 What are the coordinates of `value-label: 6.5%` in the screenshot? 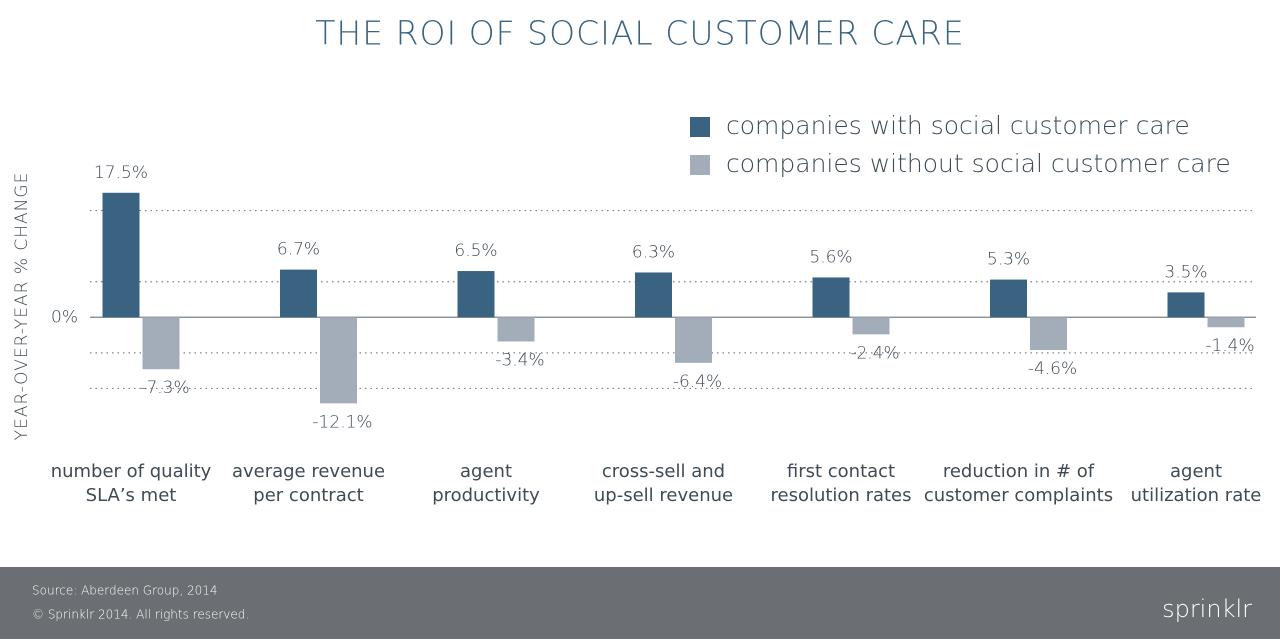 It's located at (475, 251).